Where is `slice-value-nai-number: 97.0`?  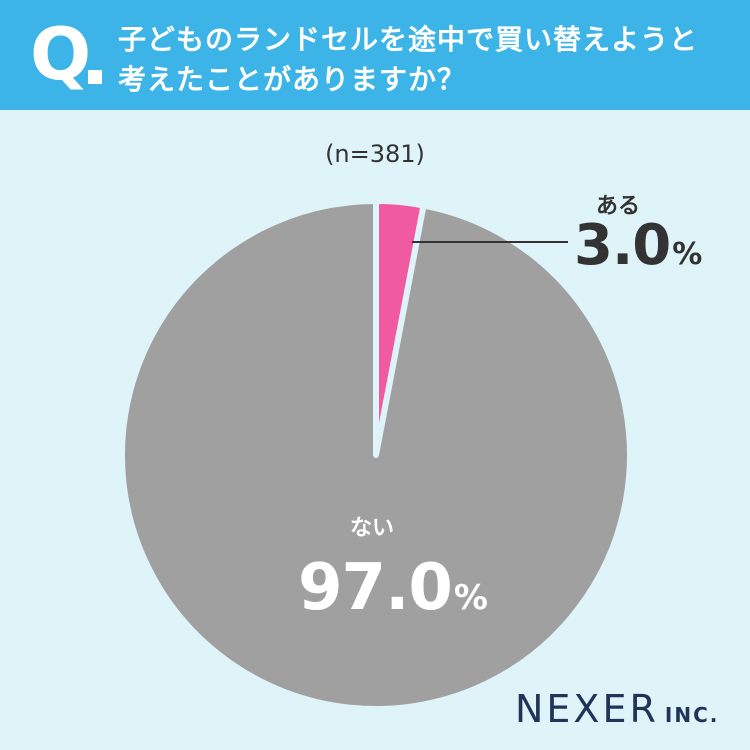
slice-value-nai-number: 97.0 is located at coordinates (375, 588).